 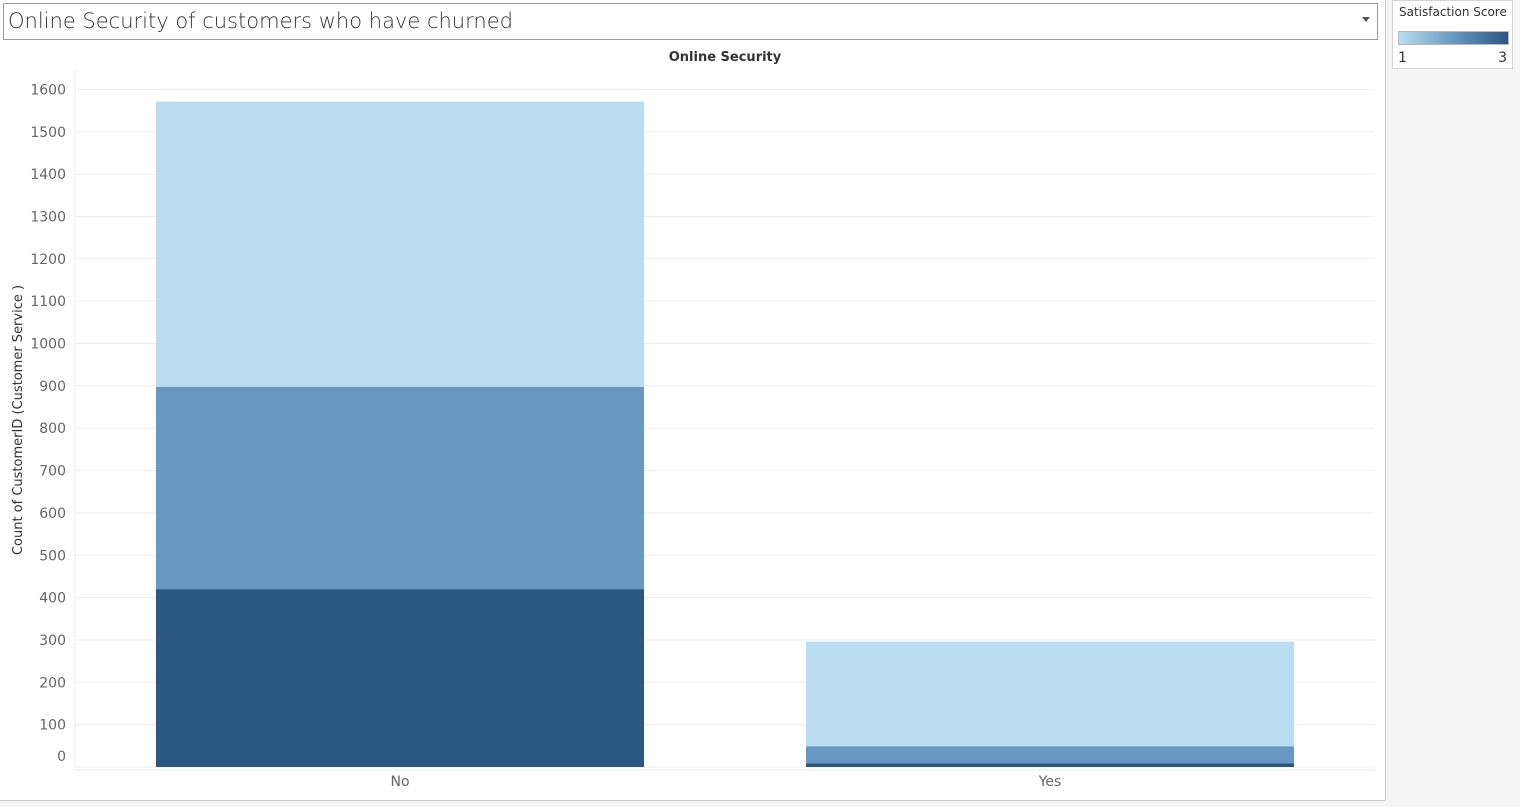 What do you see at coordinates (61, 757) in the screenshot?
I see `y-tick-label: 0` at bounding box center [61, 757].